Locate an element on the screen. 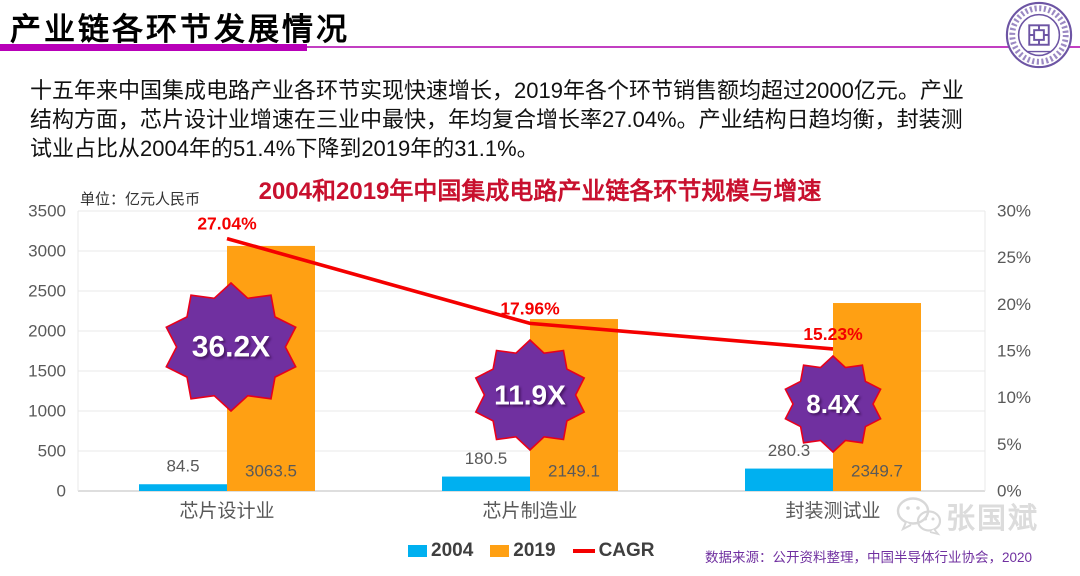 The height and width of the screenshot is (576, 1080). title-underline-thick is located at coordinates (153, 47).